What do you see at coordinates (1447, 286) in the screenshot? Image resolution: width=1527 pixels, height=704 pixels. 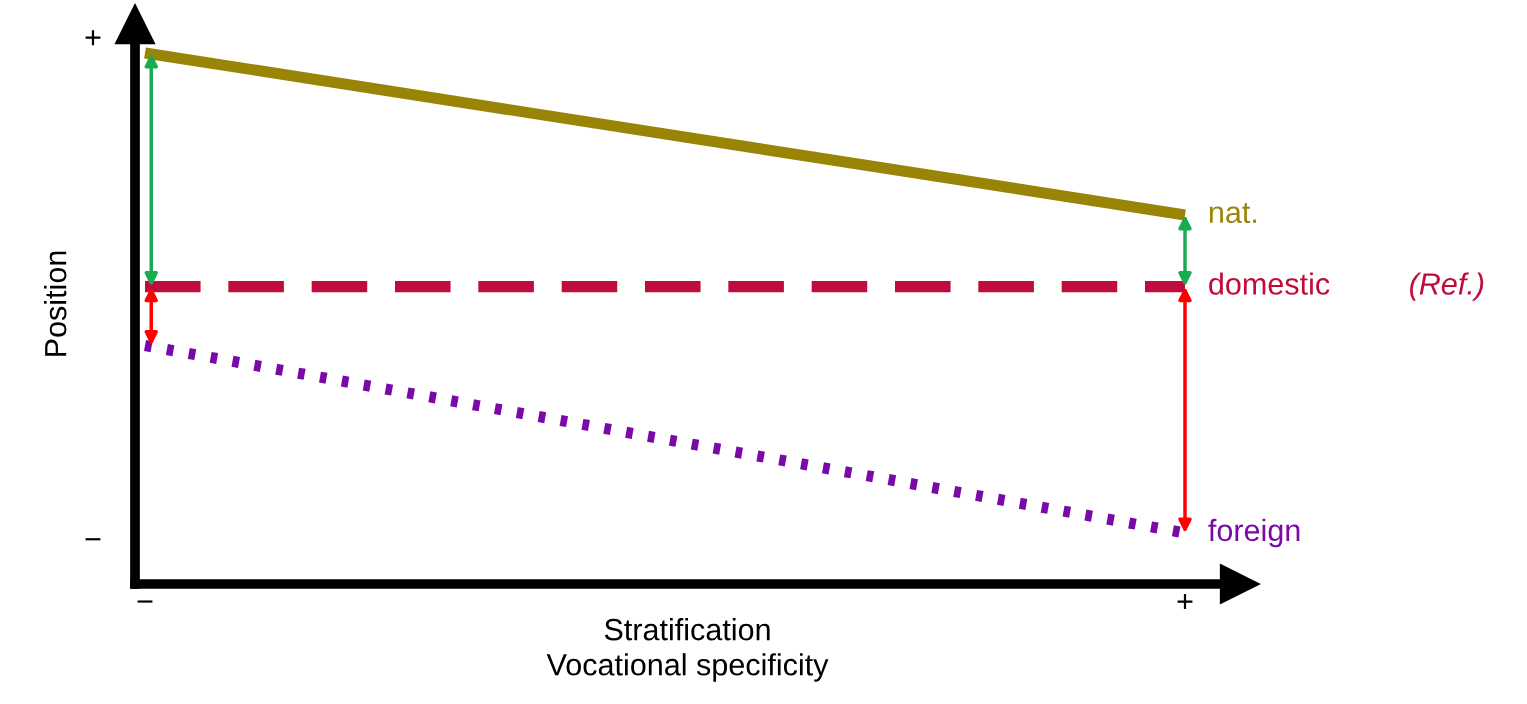 I see `annotation: (Ref.)` at bounding box center [1447, 286].